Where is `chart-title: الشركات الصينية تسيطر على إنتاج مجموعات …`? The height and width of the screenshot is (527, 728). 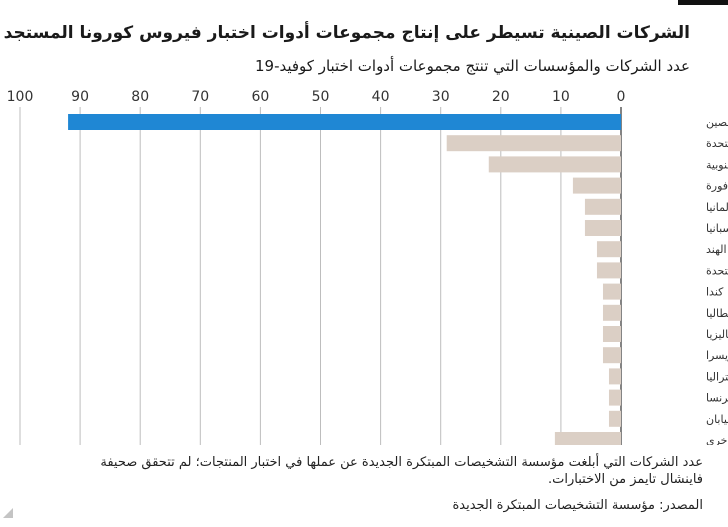 chart-title: الشركات الصينية تسيطر على إنتاج مجموعات … is located at coordinates (346, 33).